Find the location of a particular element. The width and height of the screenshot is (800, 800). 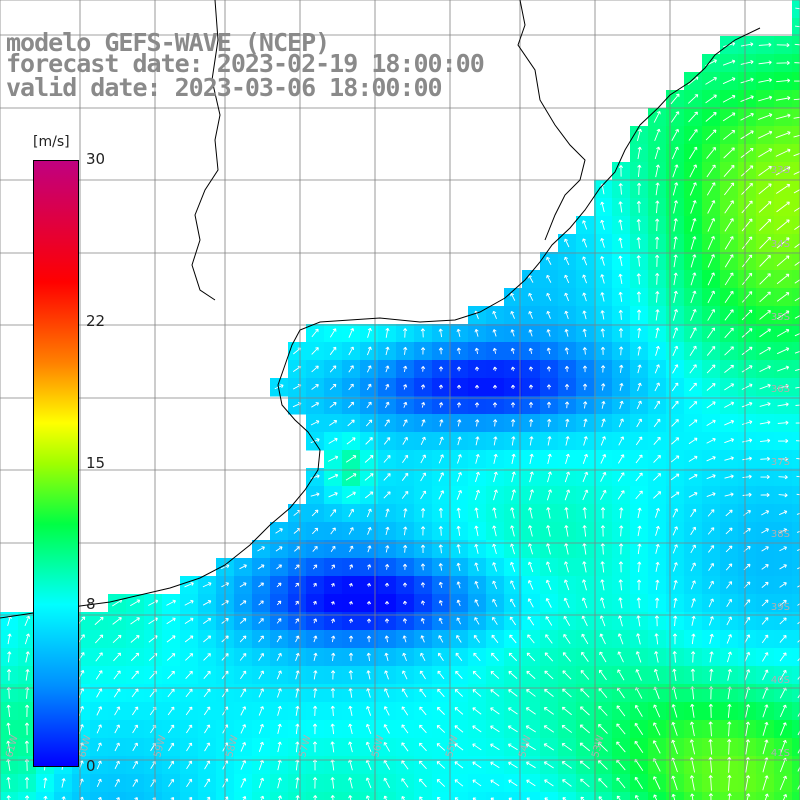

latitude-label: 41S is located at coordinates (780, 753).